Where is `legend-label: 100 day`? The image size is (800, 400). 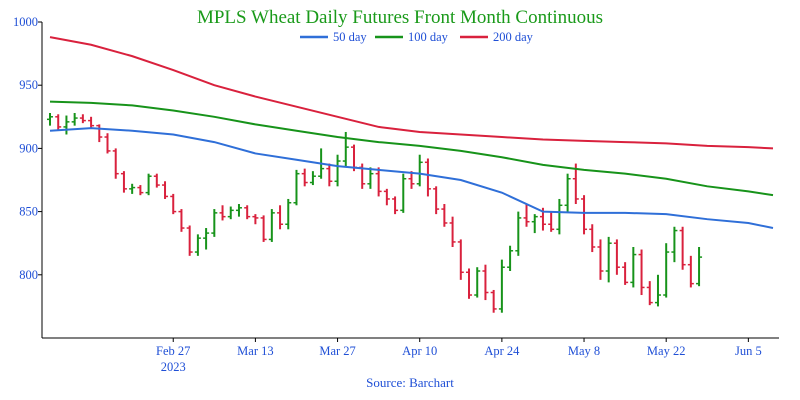 legend-label: 100 day is located at coordinates (428, 37).